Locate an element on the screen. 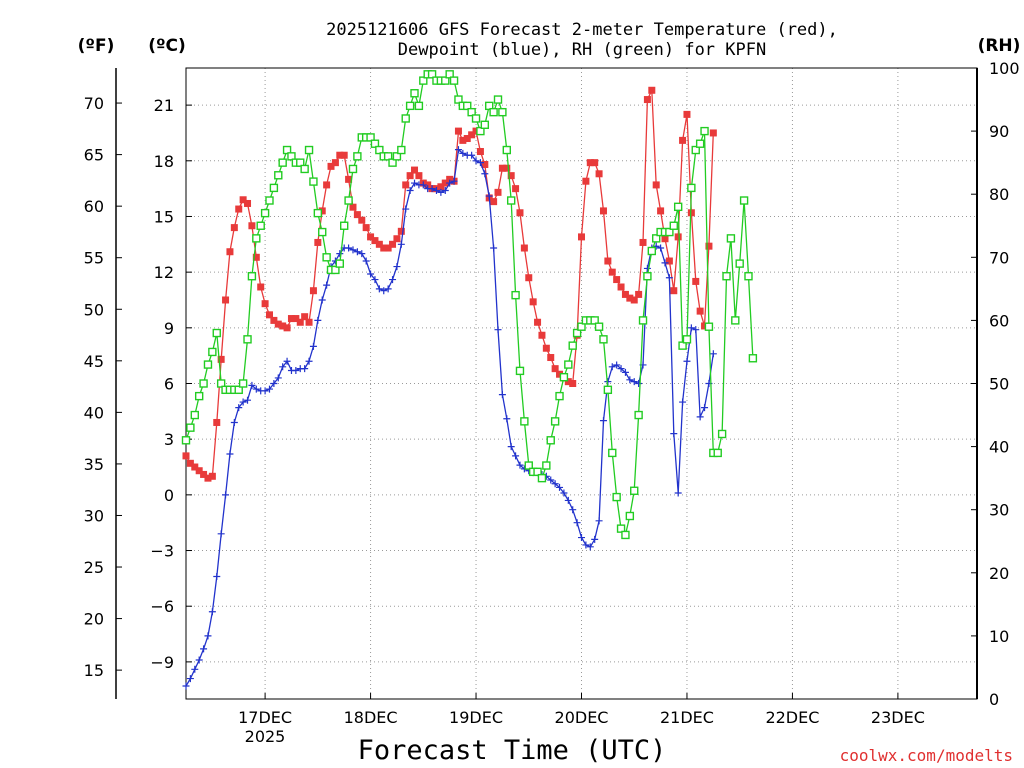 The height and width of the screenshot is (768, 1024). x-tick-label: 22DEC is located at coordinates (792, 717).